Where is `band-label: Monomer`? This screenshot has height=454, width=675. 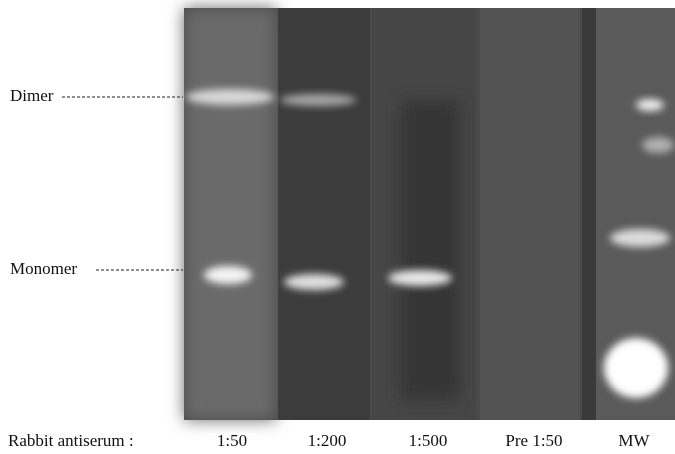
band-label: Monomer is located at coordinates (43, 268).